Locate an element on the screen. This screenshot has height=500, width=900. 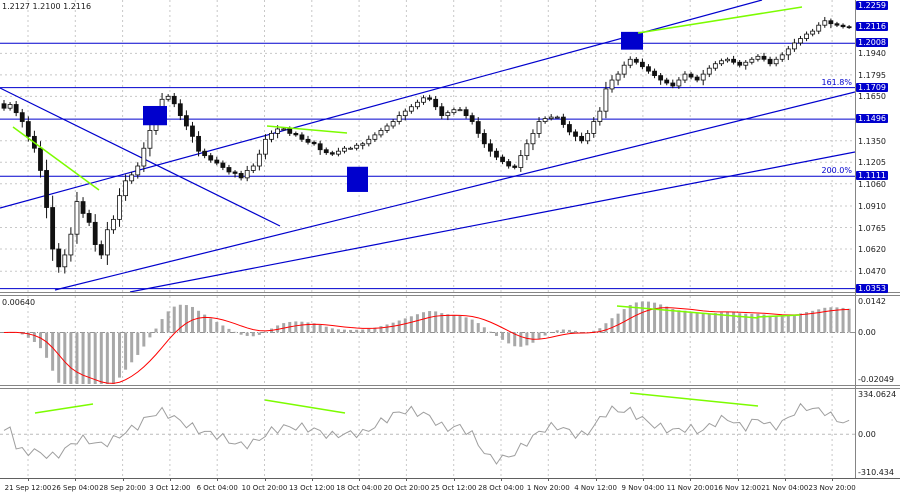
time-axis-label: 28 Oct 04:00 is located at coordinates (501, 488).